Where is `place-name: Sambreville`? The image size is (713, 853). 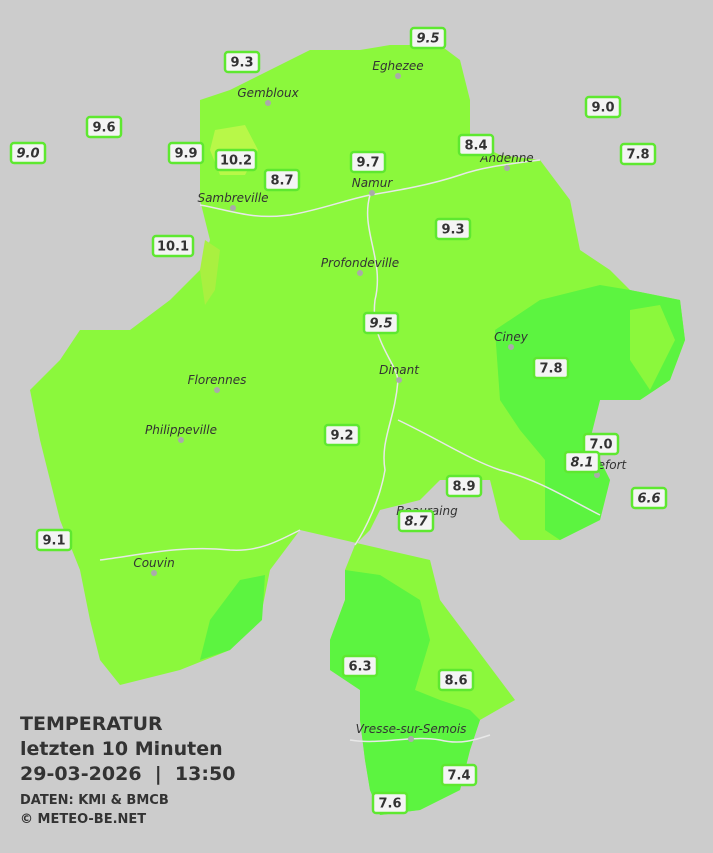 place-name: Sambreville is located at coordinates (232, 198).